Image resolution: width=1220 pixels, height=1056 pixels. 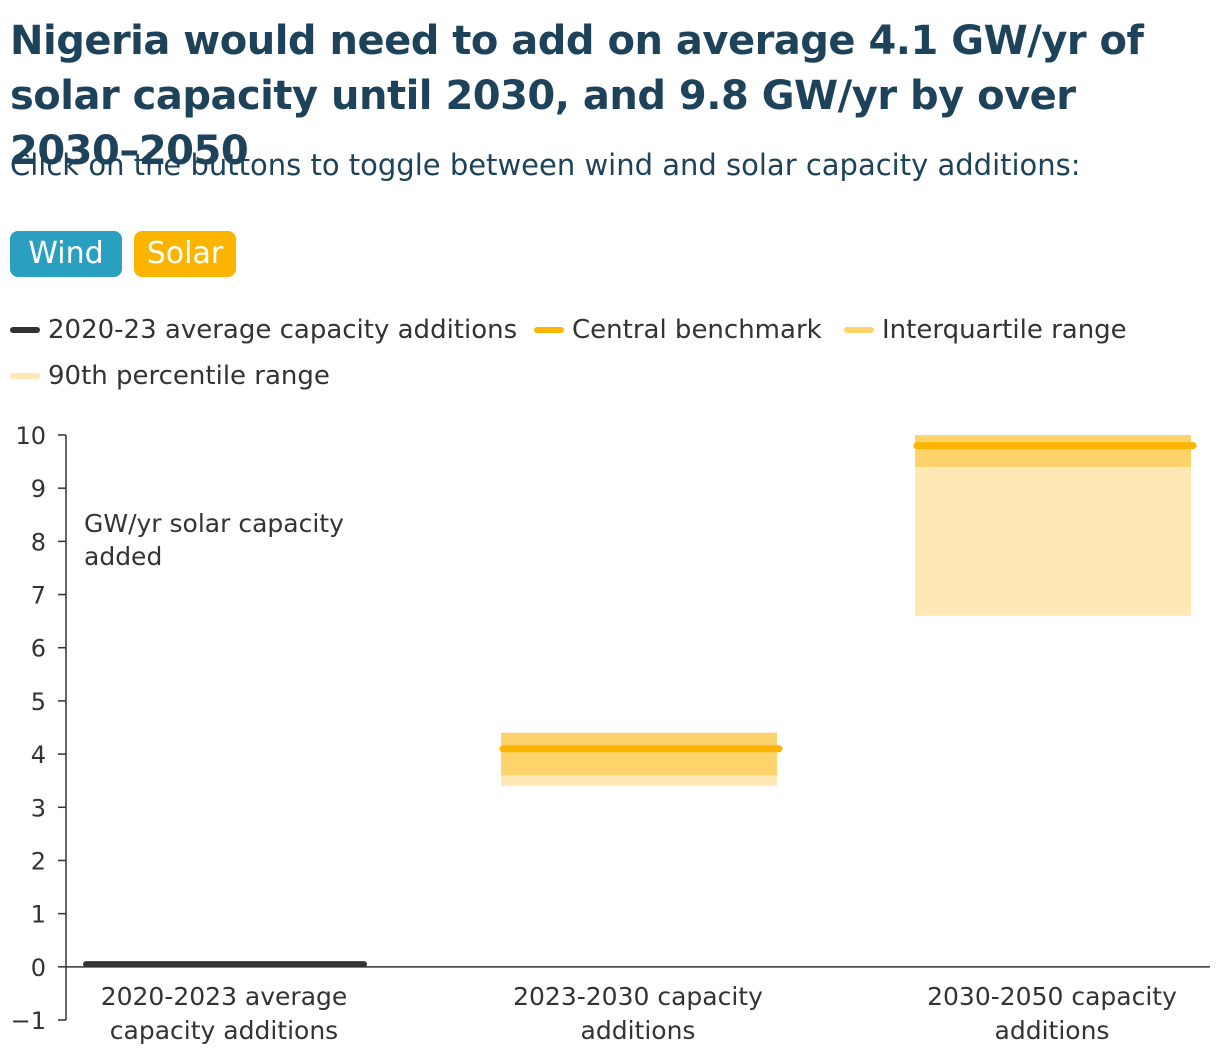 I want to click on y-tick-label: 6, so click(x=38, y=649).